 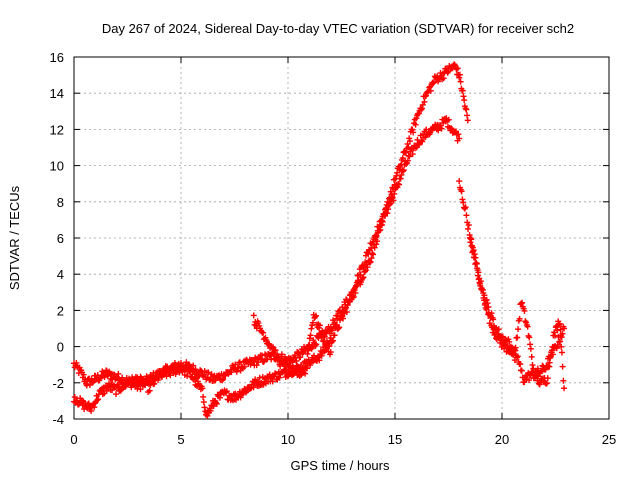 I want to click on y-tick-label: 16, so click(x=57, y=57).